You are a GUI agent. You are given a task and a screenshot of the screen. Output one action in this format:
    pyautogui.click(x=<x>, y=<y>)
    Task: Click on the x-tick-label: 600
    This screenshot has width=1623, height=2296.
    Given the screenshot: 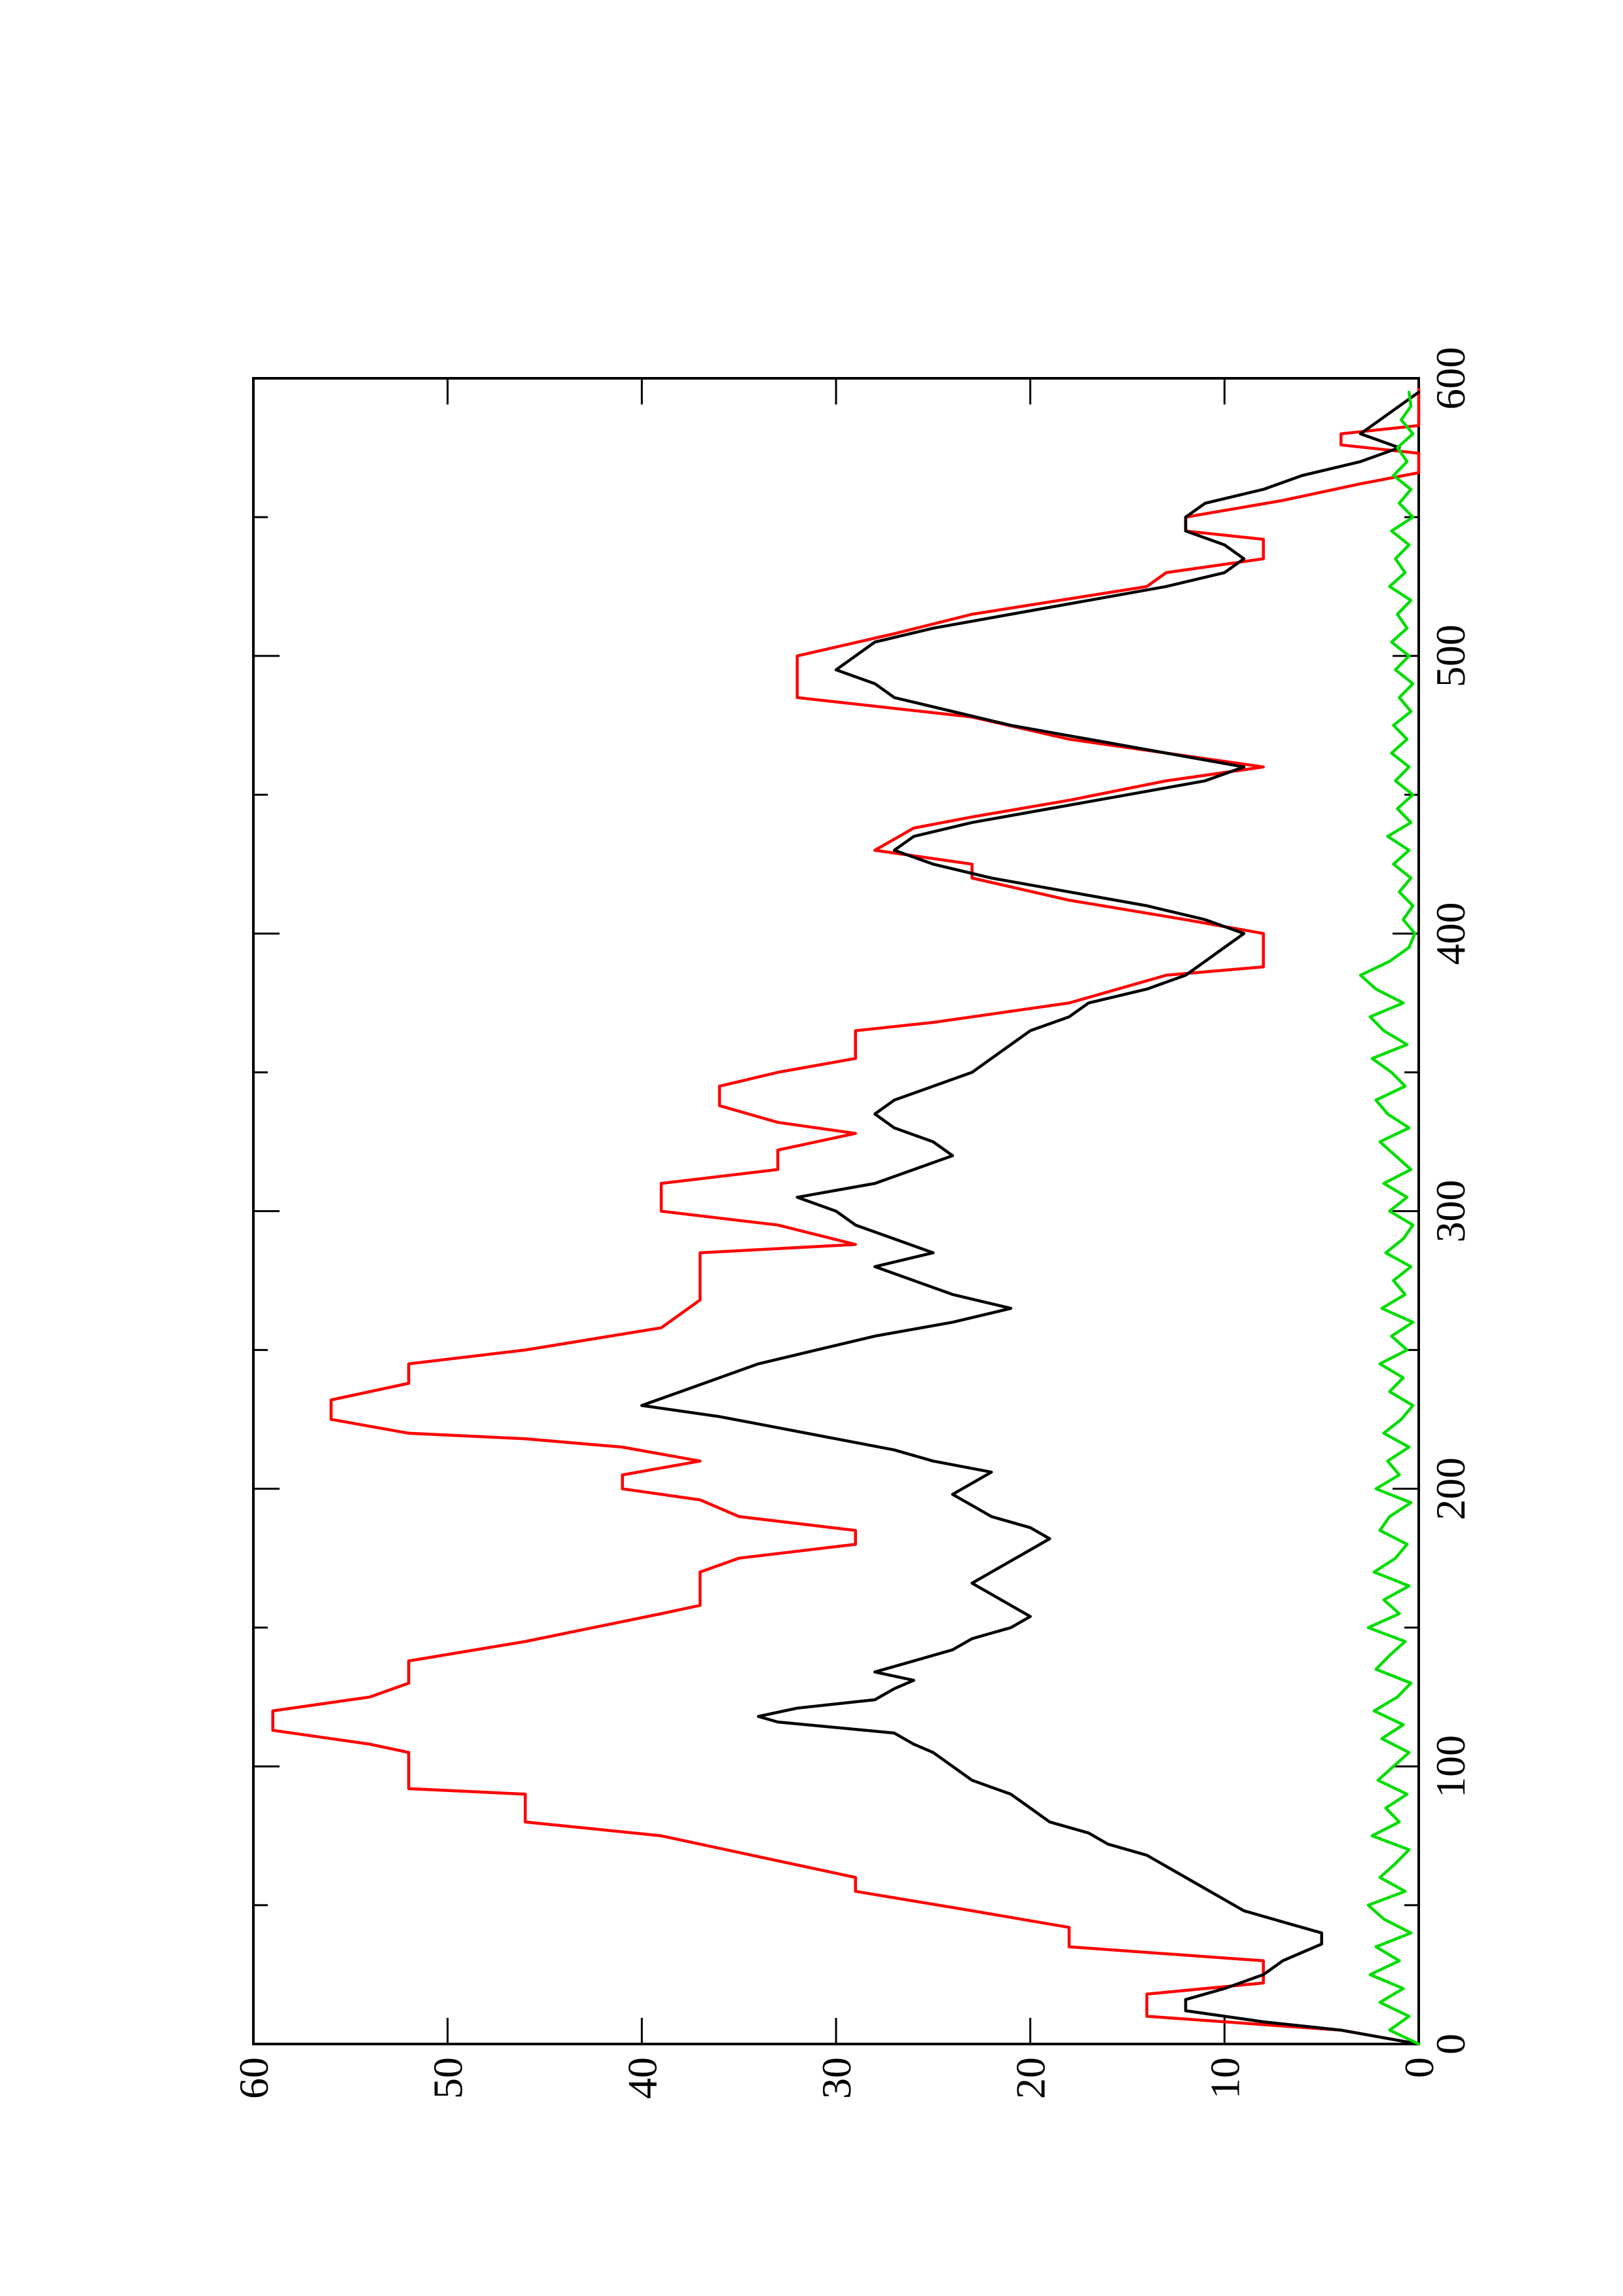 What is the action you would take?
    pyautogui.click(x=1450, y=378)
    